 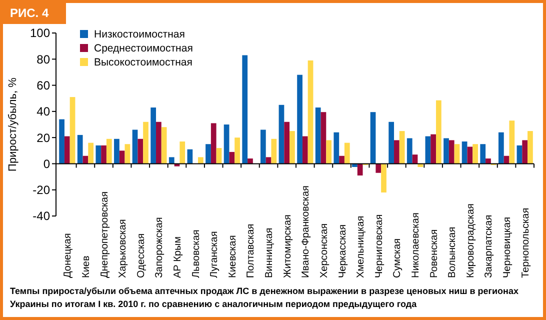 I want to click on x-tick-label: Полтавская, so click(x=251, y=251).